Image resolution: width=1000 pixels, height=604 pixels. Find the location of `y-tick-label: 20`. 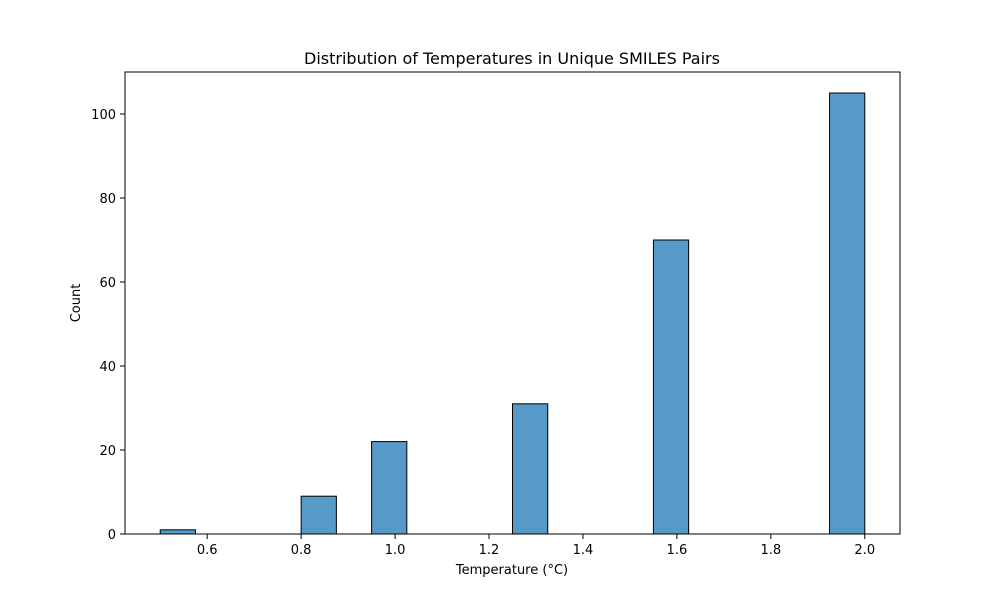

y-tick-label: 20 is located at coordinates (107, 451).